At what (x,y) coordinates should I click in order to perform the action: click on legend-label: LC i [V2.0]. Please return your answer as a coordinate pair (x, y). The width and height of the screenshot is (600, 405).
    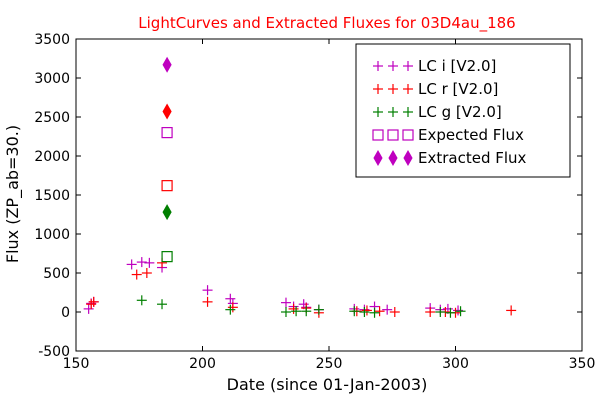
    Looking at the image, I should click on (457, 66).